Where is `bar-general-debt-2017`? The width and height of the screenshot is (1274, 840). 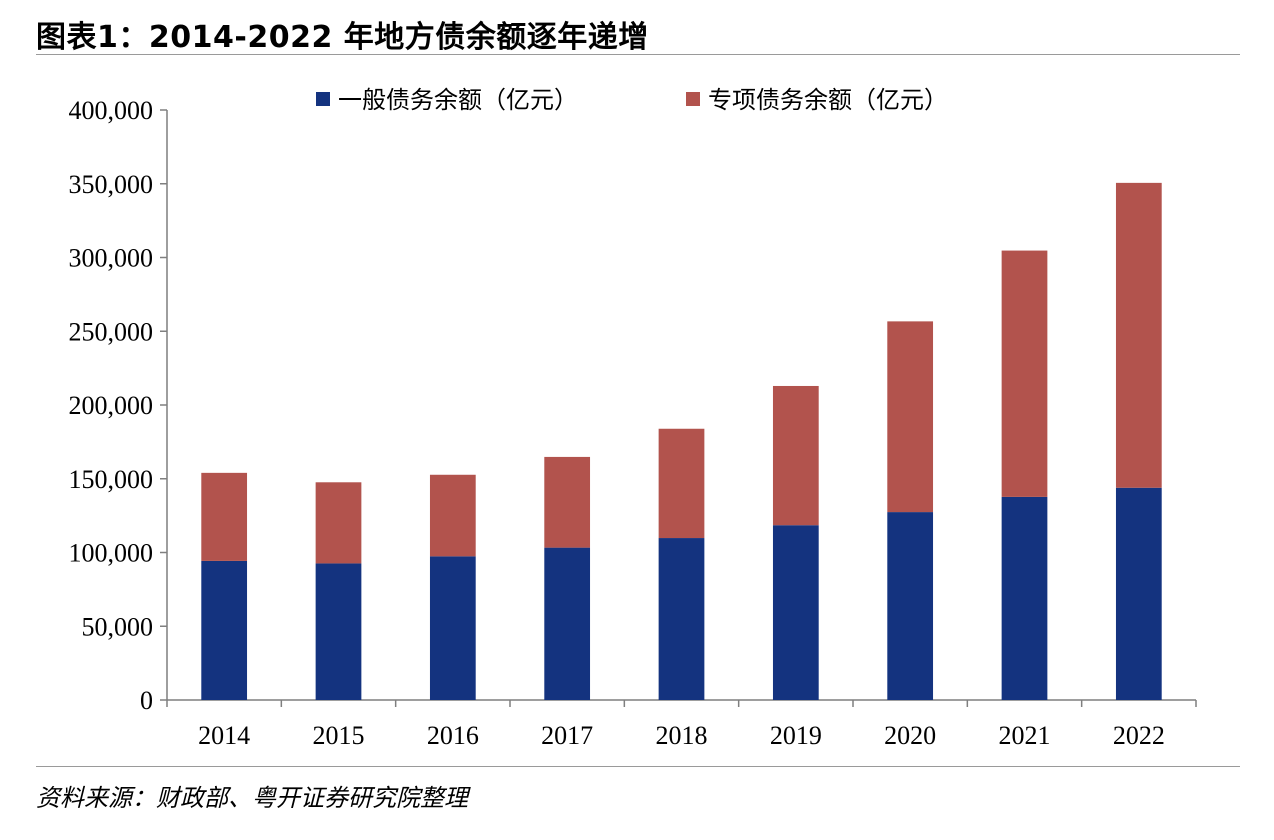 bar-general-debt-2017 is located at coordinates (567, 623).